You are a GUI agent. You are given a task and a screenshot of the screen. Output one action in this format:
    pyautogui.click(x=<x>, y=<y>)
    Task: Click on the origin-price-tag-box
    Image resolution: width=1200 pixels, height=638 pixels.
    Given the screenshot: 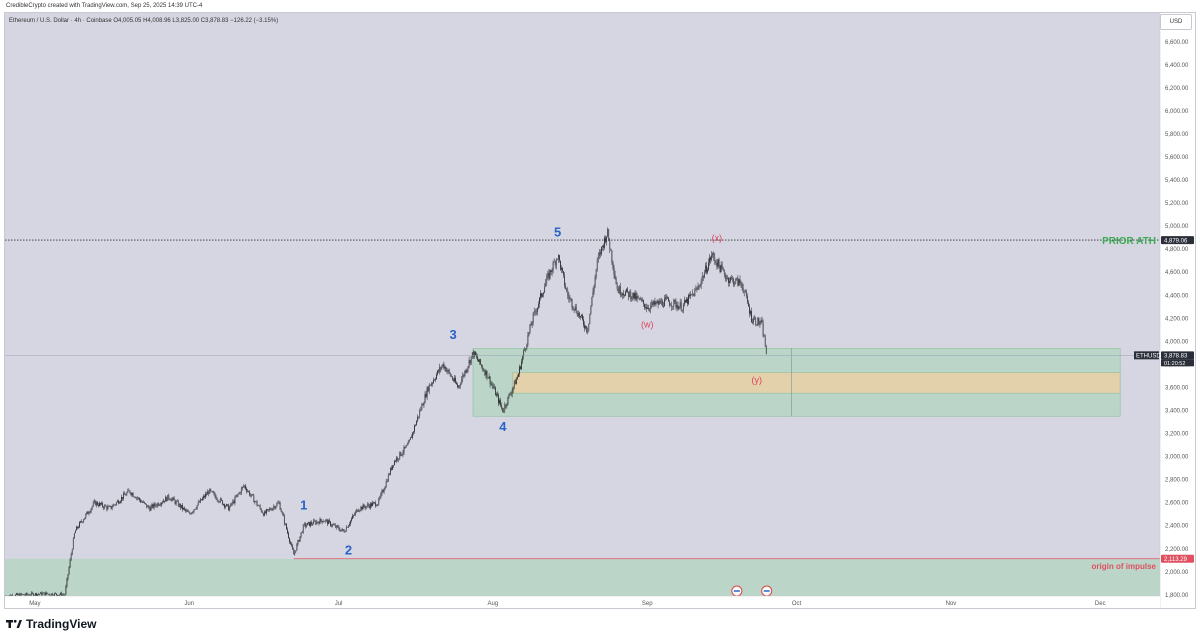 What is the action you would take?
    pyautogui.click(x=1177, y=558)
    